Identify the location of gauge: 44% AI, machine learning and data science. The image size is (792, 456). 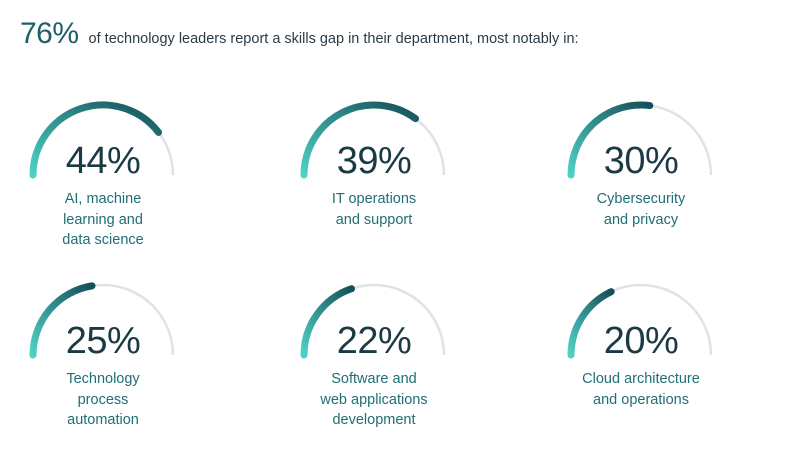
(106, 187).